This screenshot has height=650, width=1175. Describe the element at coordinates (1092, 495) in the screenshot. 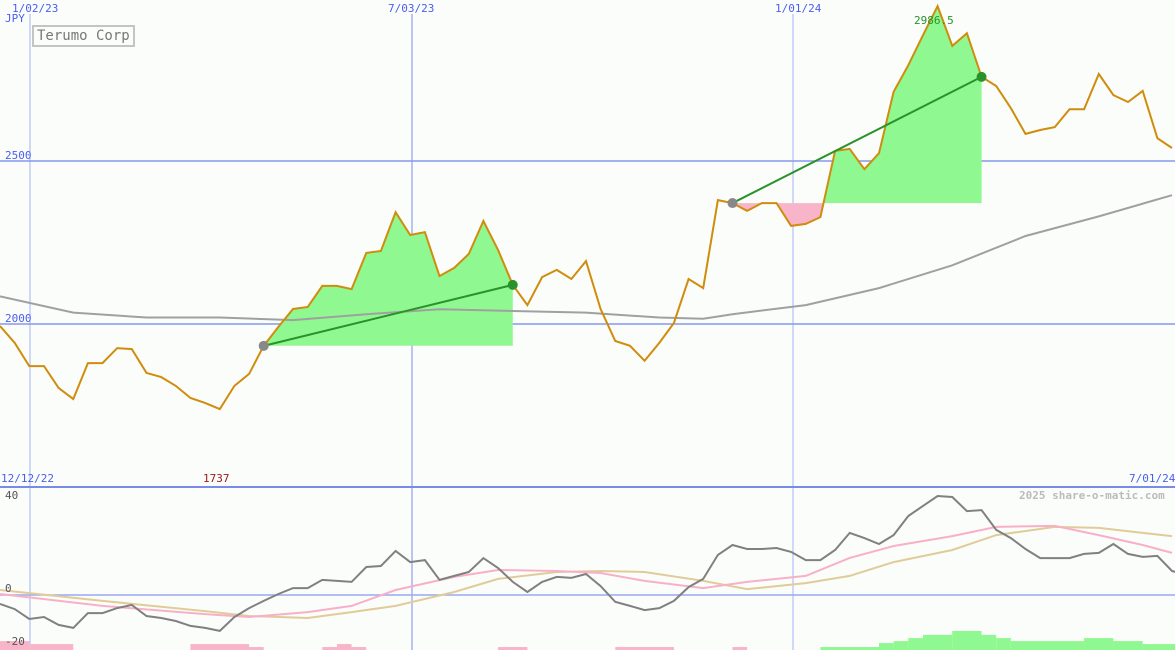

I see `watermark: 2025 share-o-matic.com` at that location.